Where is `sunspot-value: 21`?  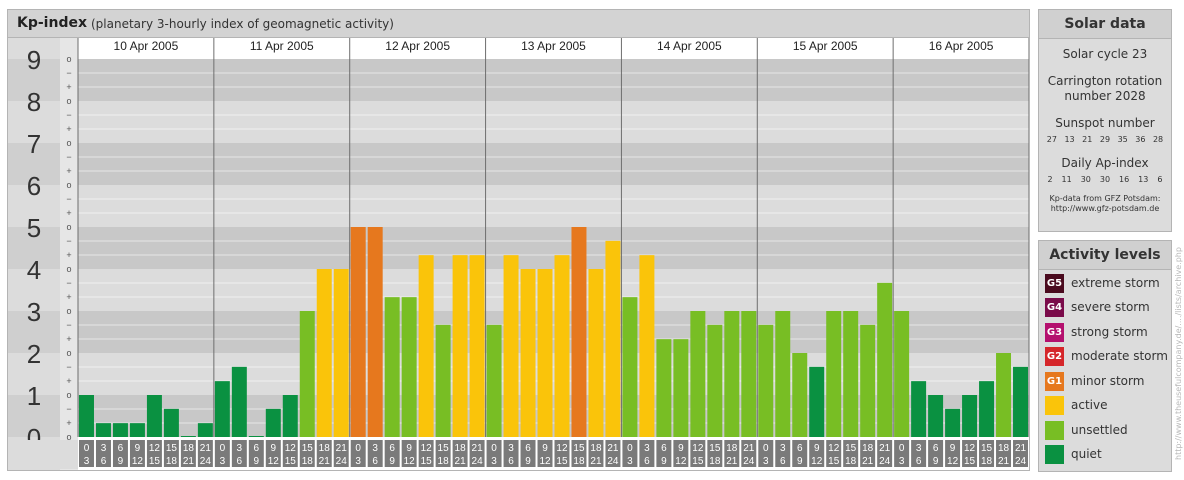 sunspot-value: 21 is located at coordinates (1087, 139).